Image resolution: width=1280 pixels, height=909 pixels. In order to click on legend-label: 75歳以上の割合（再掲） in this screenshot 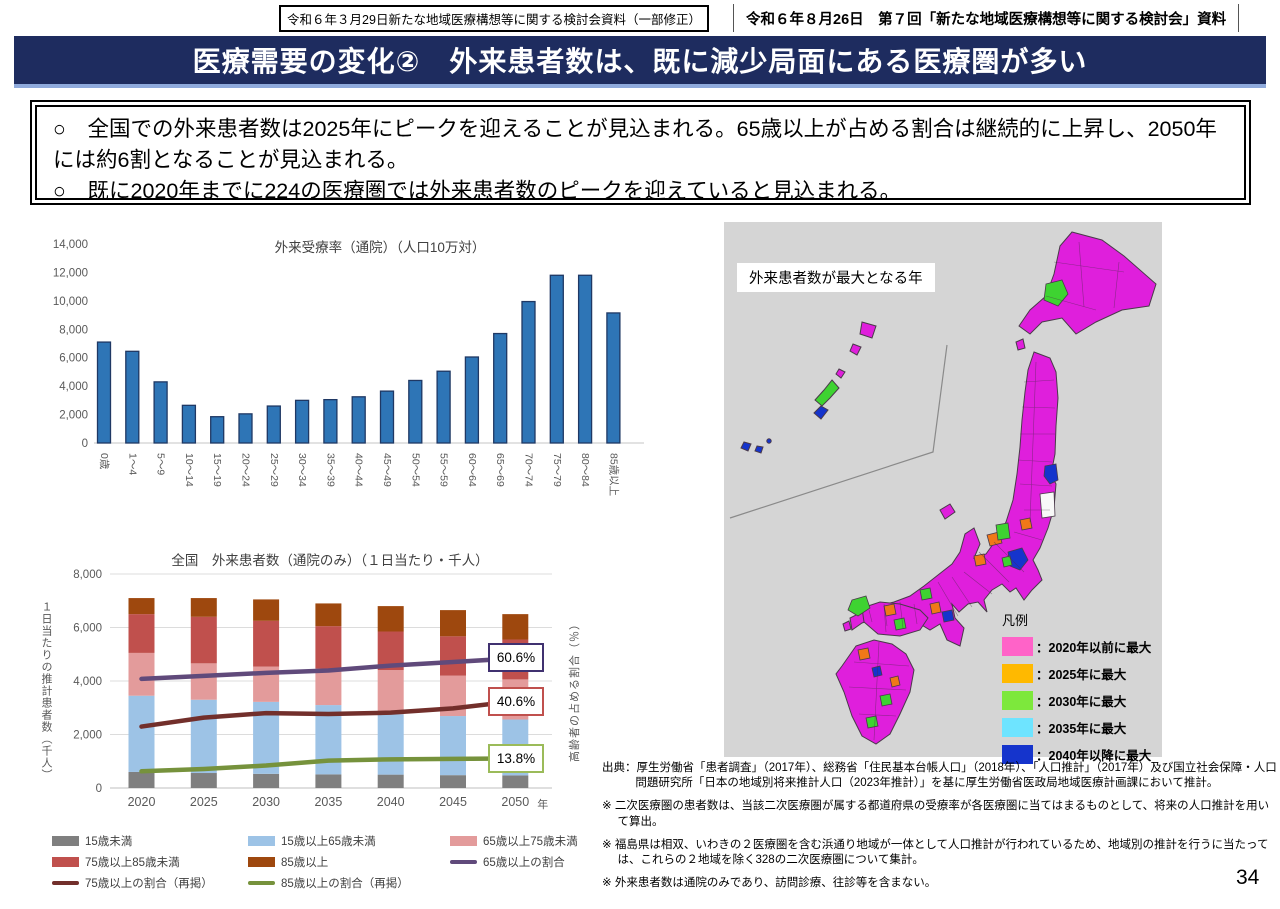, I will do `click(149, 883)`.